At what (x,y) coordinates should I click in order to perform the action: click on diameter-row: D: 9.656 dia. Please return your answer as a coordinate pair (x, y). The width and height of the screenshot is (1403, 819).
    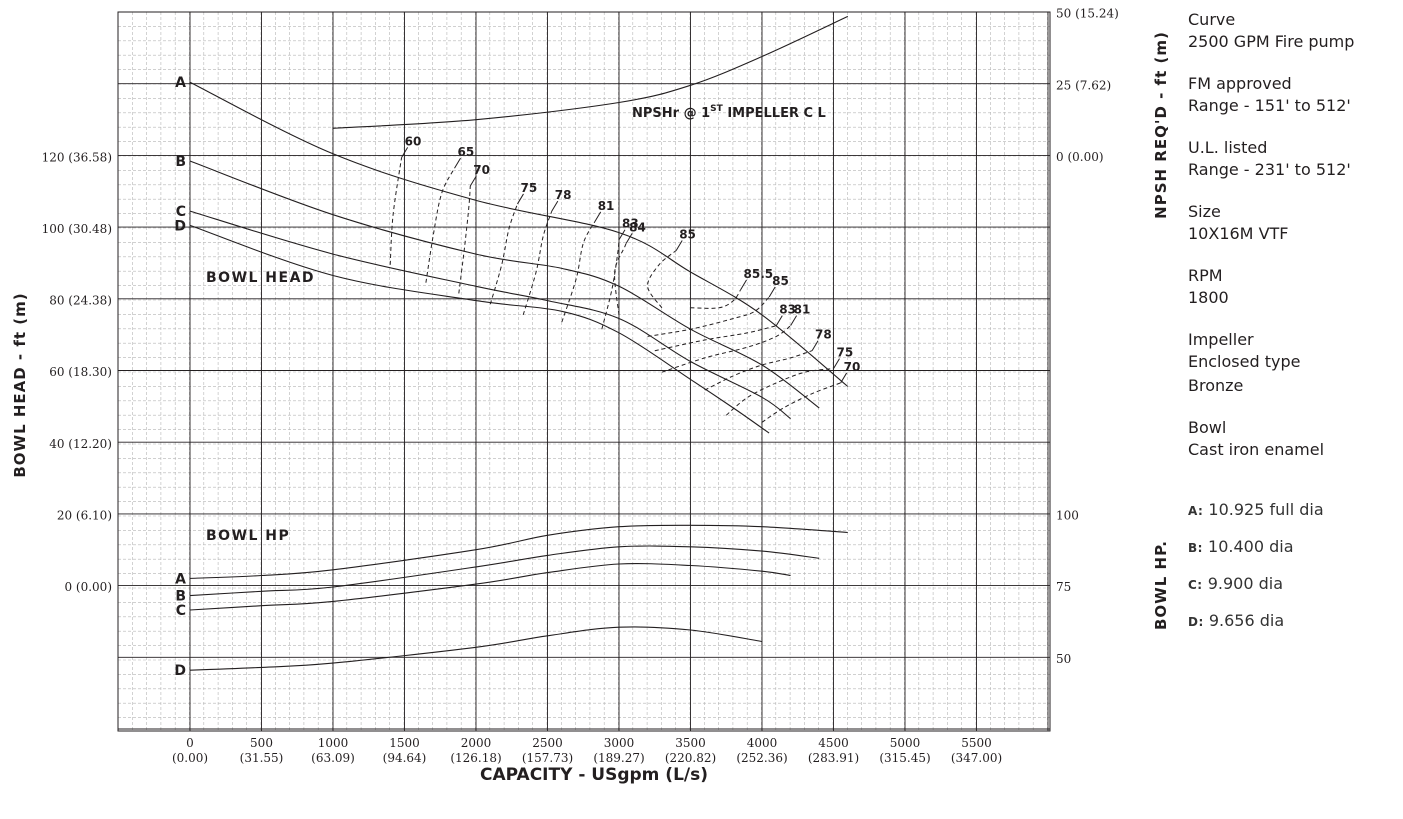
    Looking at the image, I should click on (1236, 620).